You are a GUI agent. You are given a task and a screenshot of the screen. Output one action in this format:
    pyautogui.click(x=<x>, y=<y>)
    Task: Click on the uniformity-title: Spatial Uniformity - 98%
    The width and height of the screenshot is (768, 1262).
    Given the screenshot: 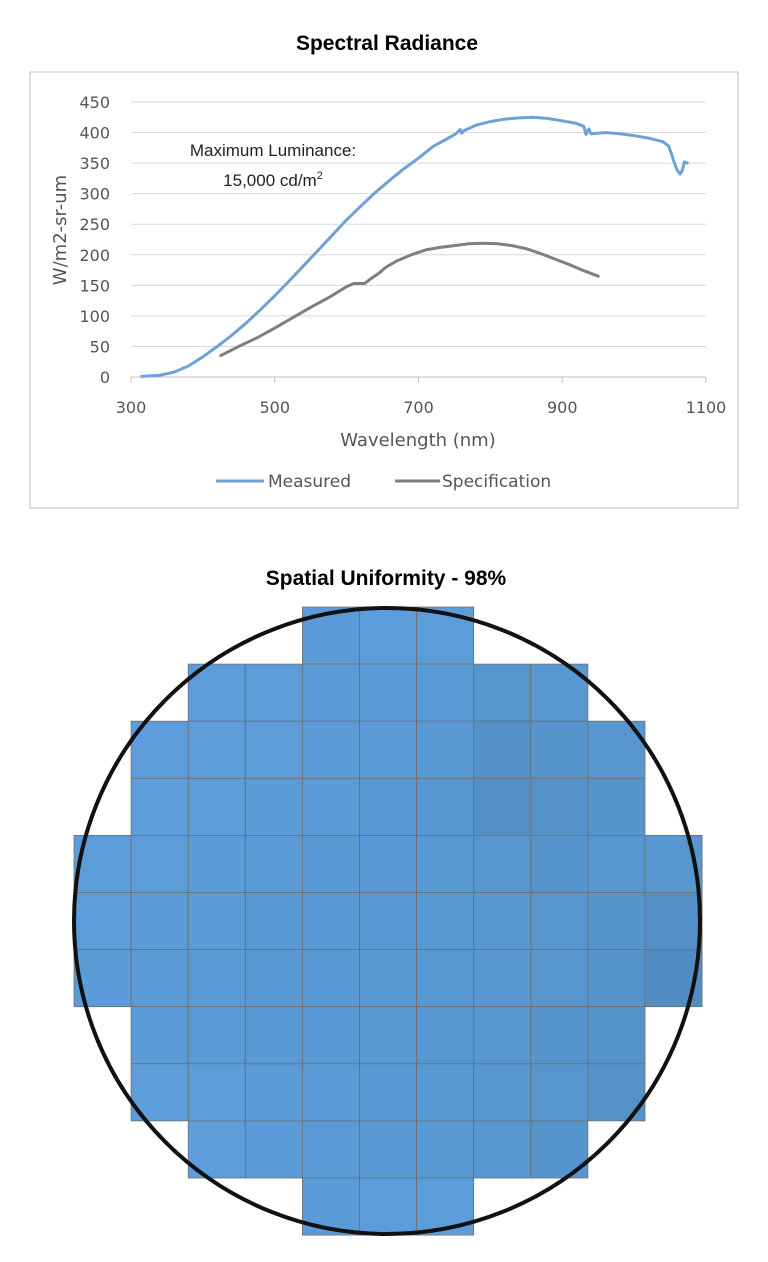 What is the action you would take?
    pyautogui.click(x=386, y=578)
    